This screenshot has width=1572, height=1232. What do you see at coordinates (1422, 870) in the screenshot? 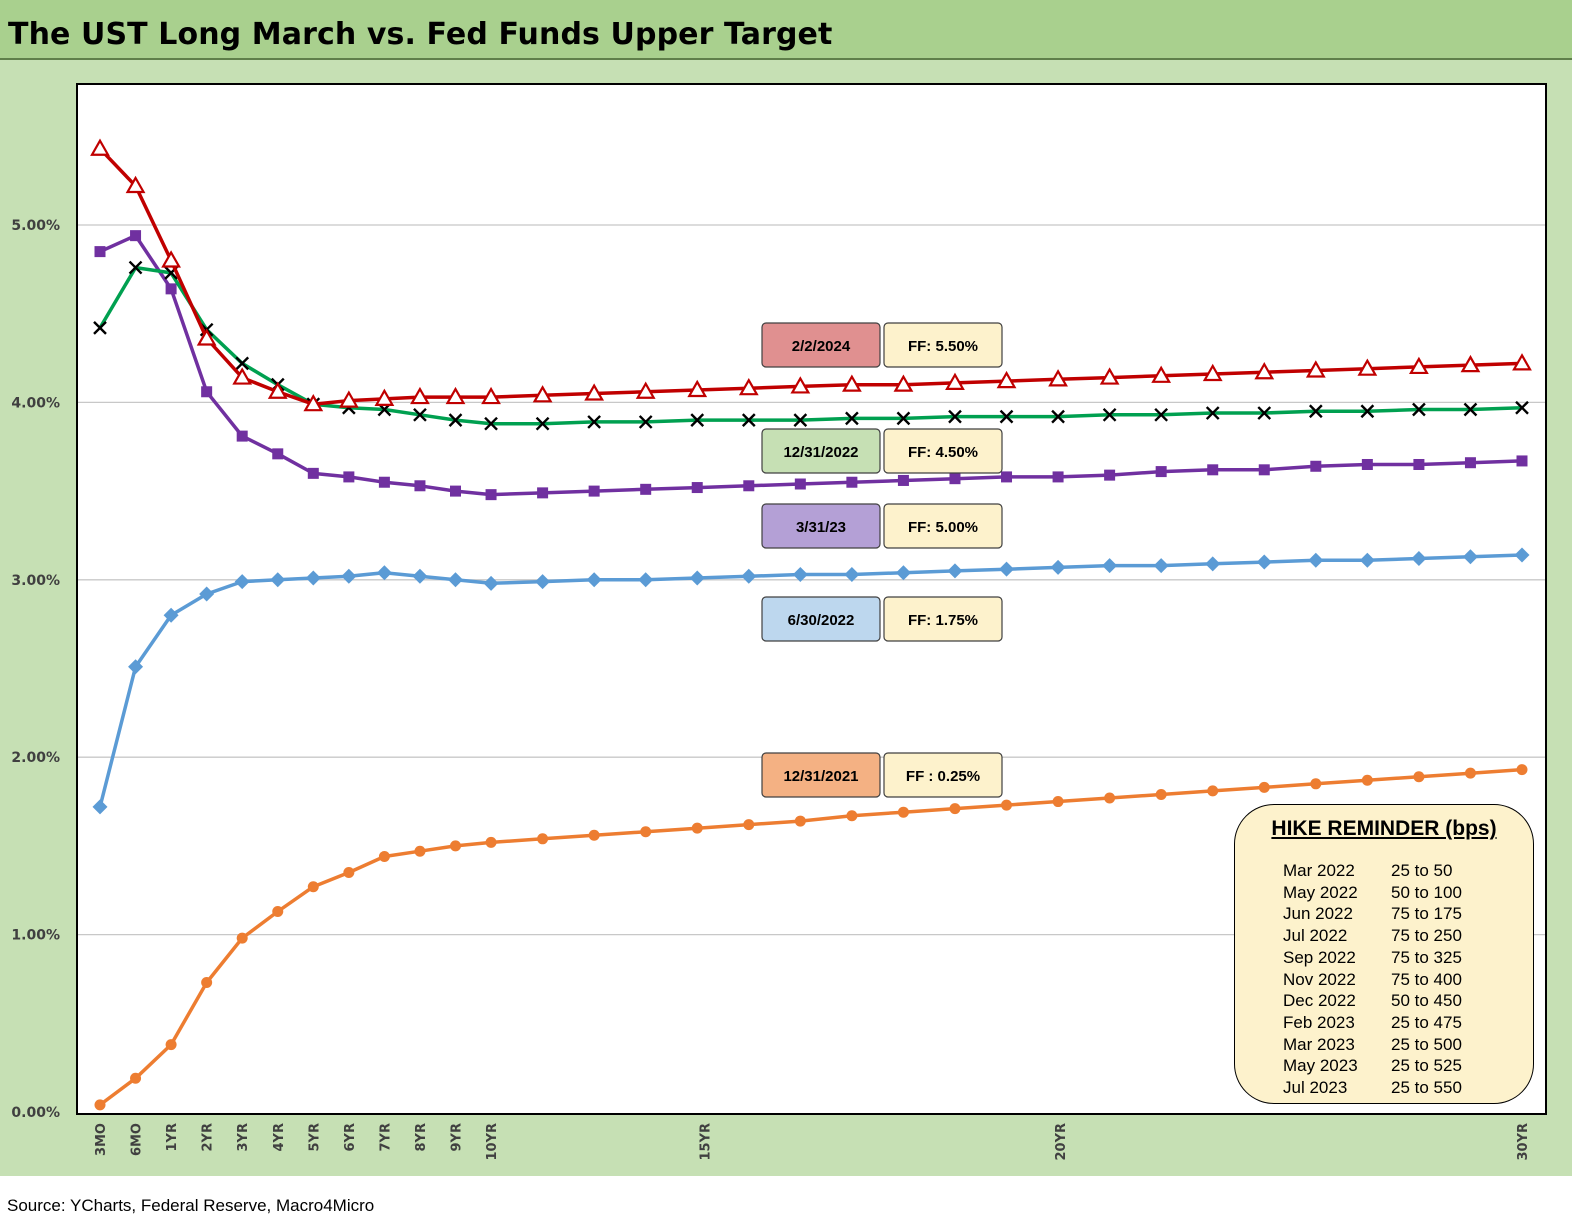
I see `hike-amount: 25 to 50` at bounding box center [1422, 870].